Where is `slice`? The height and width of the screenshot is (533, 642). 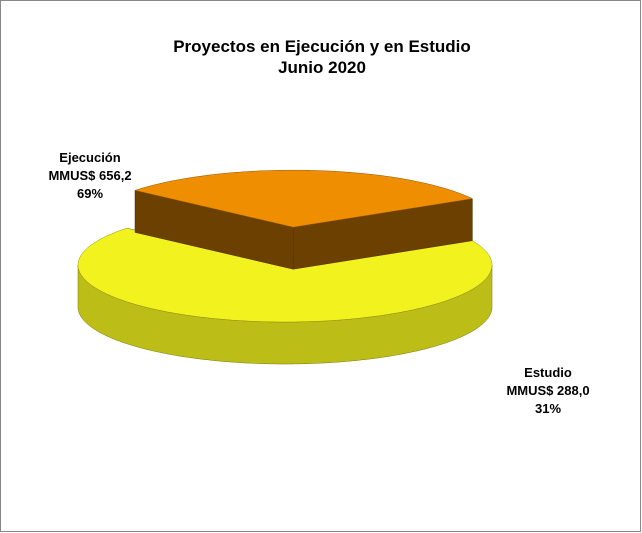
slice is located at coordinates (304, 198).